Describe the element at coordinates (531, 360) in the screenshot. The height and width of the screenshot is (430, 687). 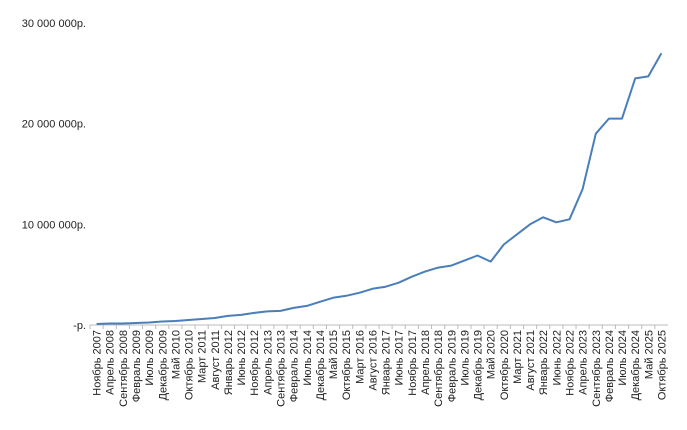
I see `x-tick-label: Август 2021` at that location.